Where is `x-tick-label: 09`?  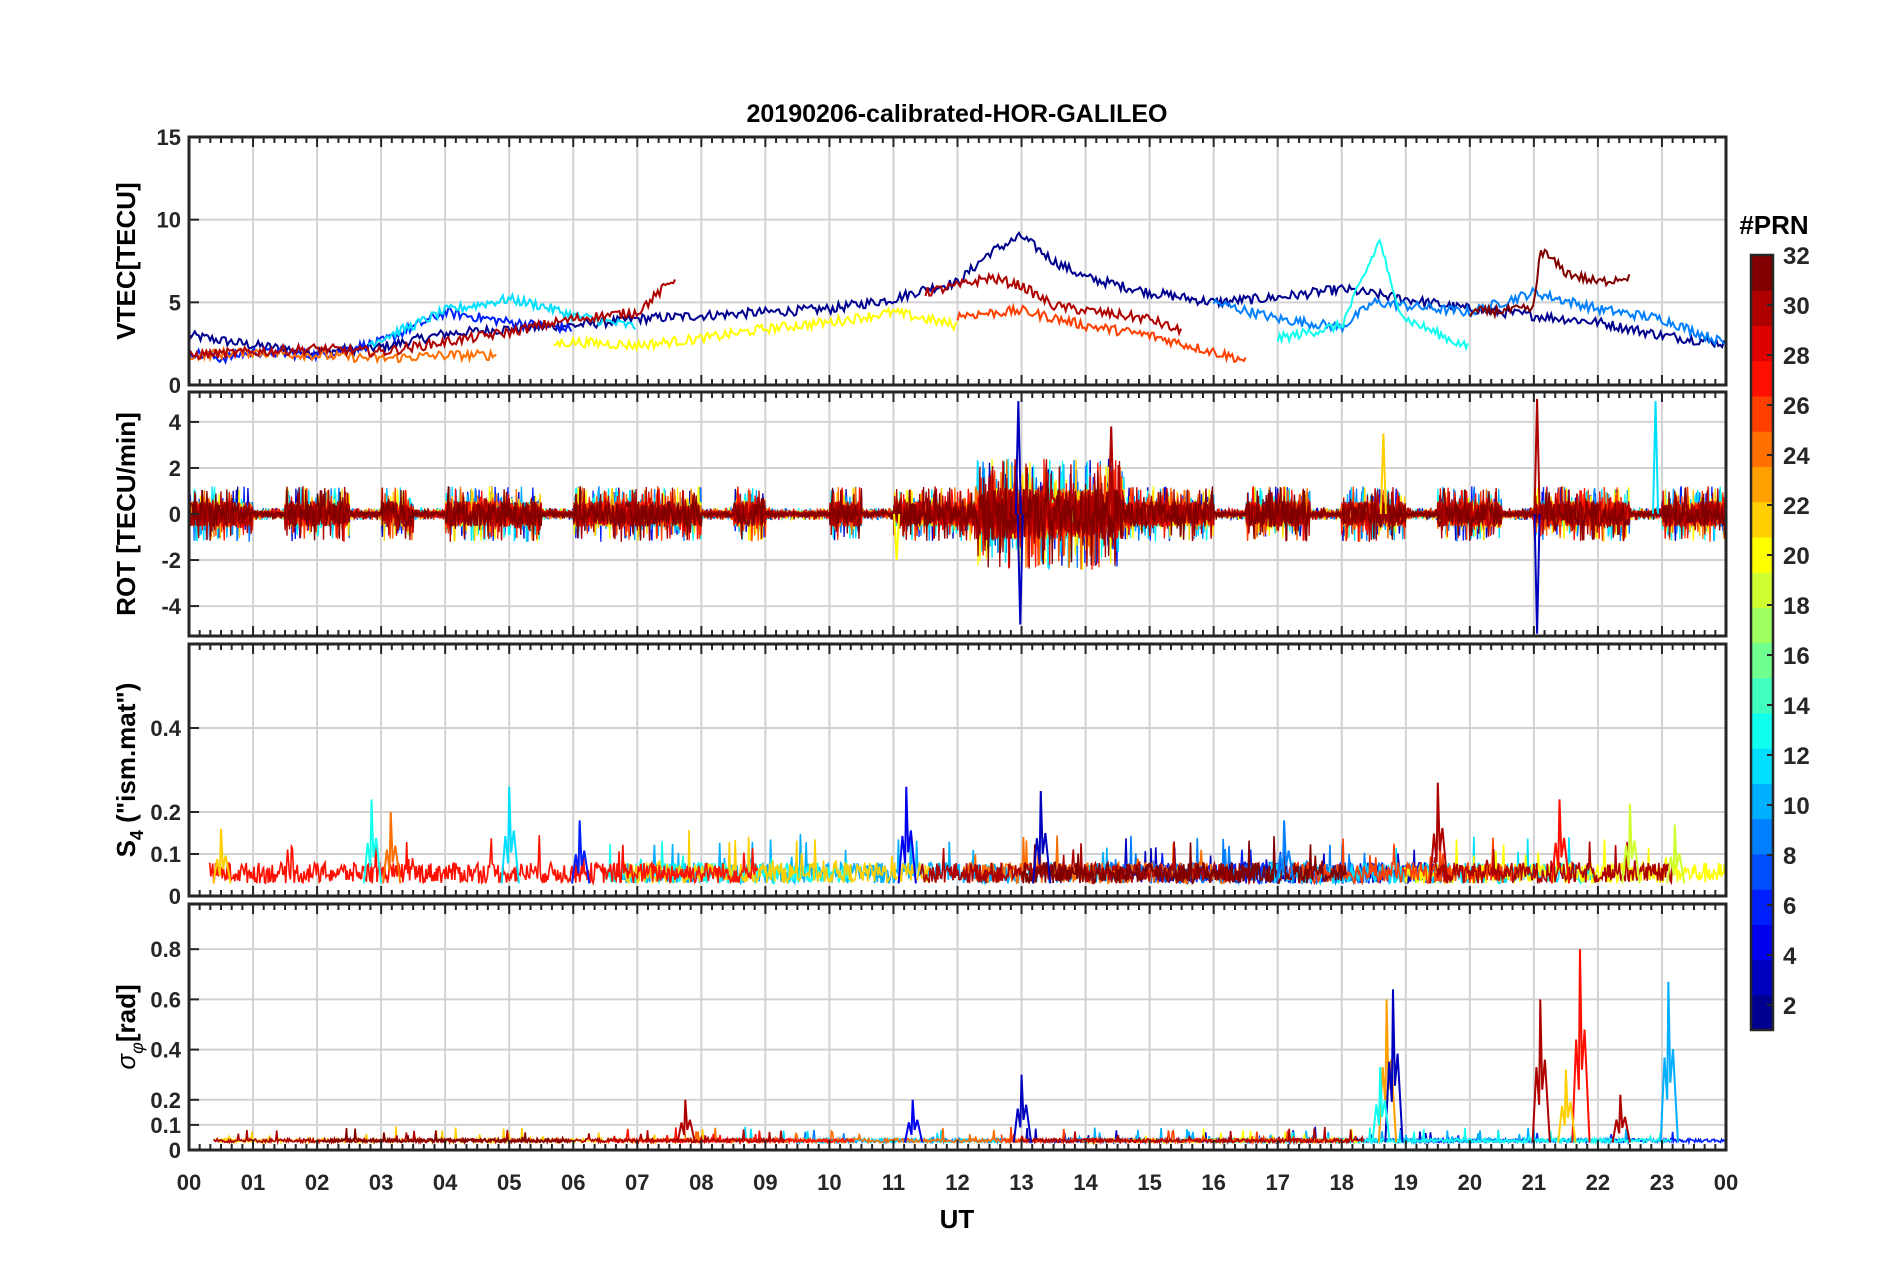
x-tick-label: 09 is located at coordinates (765, 1182).